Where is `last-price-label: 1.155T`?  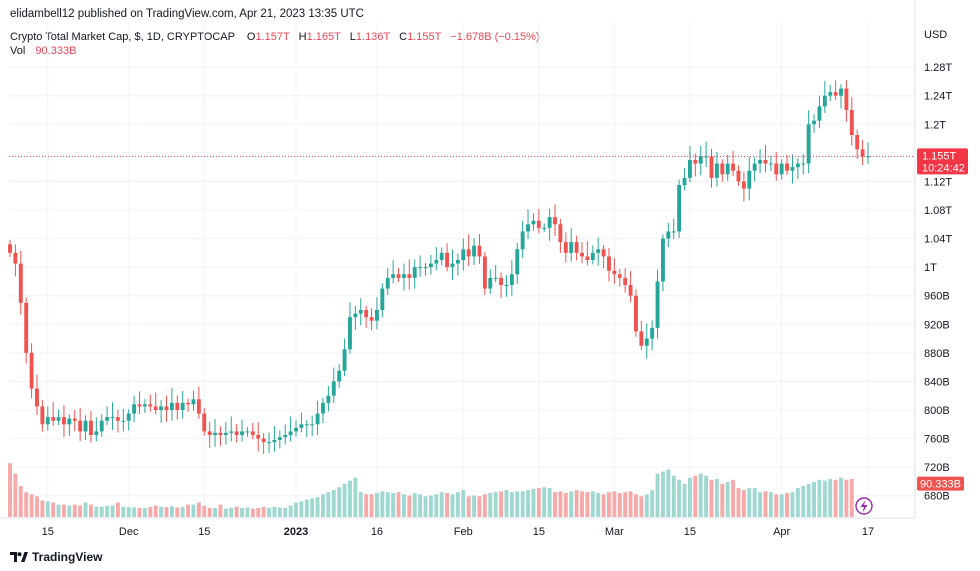 last-price-label: 1.155T is located at coordinates (939, 156).